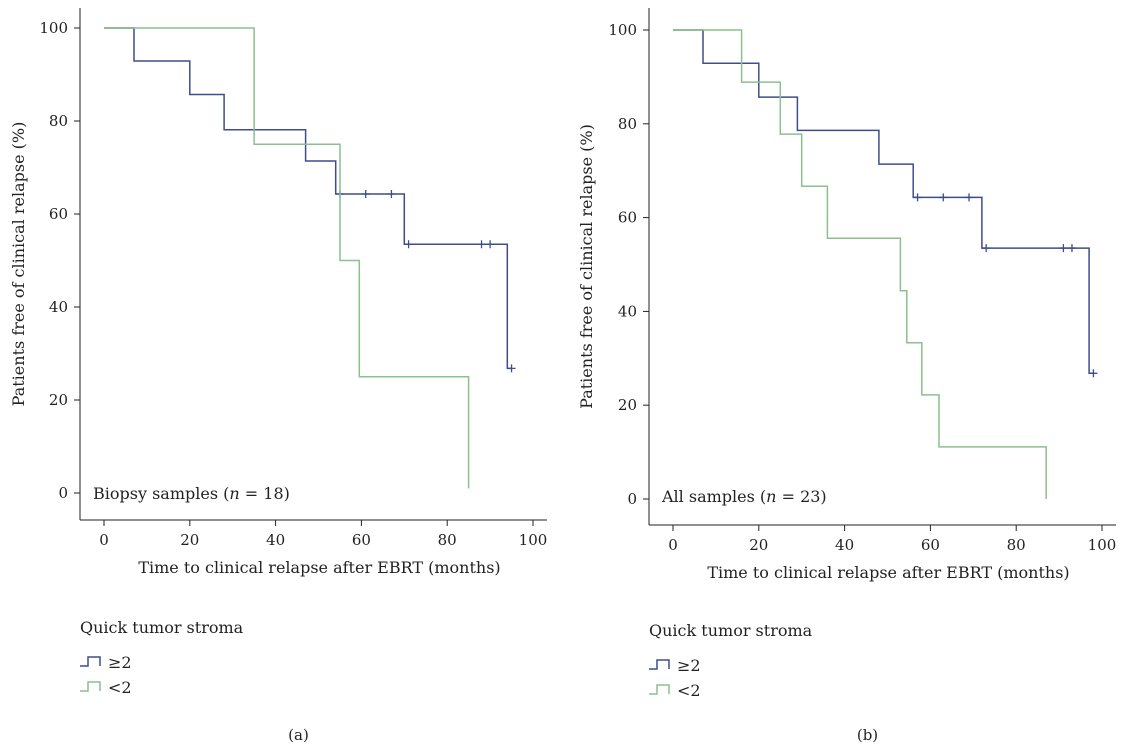 This screenshot has height=750, width=1121. What do you see at coordinates (161, 493) in the screenshot?
I see `annotation-text: Biopsy samples (` at bounding box center [161, 493].